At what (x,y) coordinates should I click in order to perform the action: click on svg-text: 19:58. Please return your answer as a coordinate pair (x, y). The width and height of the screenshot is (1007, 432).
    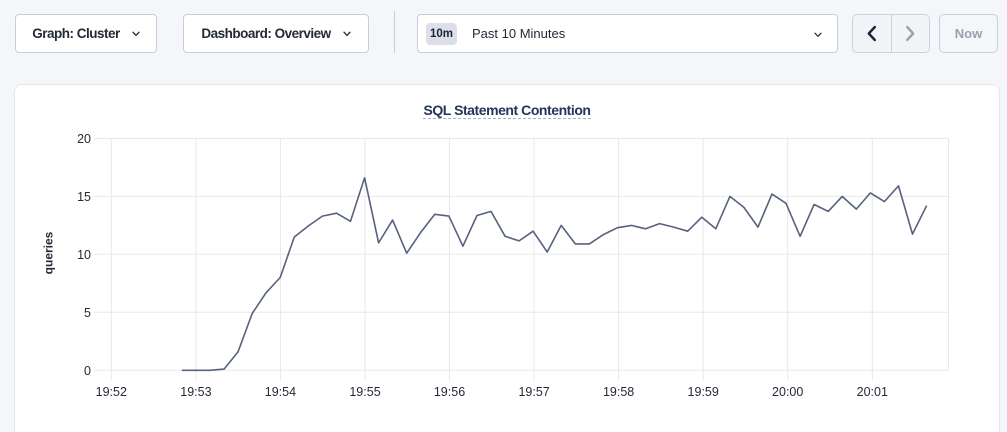
    Looking at the image, I should click on (618, 392).